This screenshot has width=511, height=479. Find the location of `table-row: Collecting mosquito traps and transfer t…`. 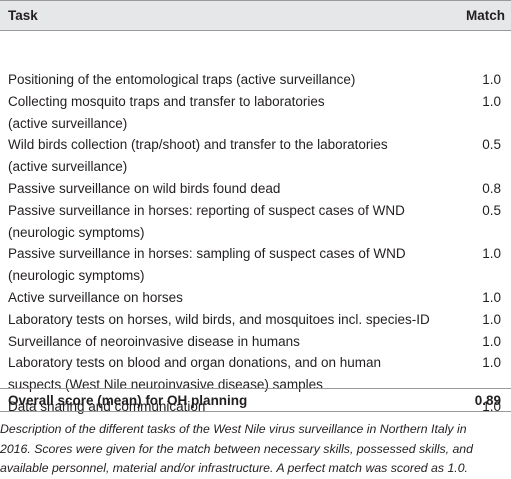

table-row: Collecting mosquito traps and transfer t… is located at coordinates (255, 113).